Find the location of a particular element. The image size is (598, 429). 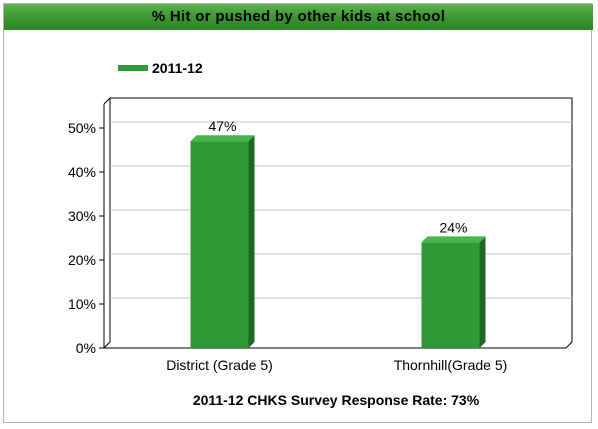

y-tick-label: 0% is located at coordinates (86, 348).